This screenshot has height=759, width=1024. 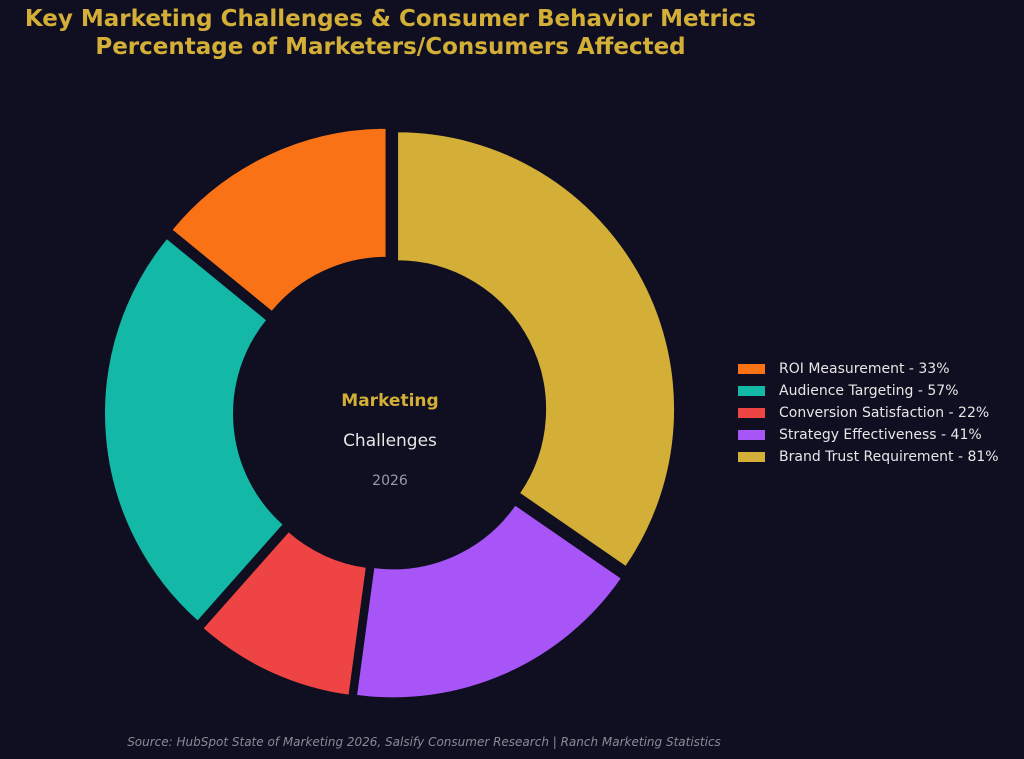 I want to click on legend-item-audience: Audience Targeting - 57%, so click(x=868, y=391).